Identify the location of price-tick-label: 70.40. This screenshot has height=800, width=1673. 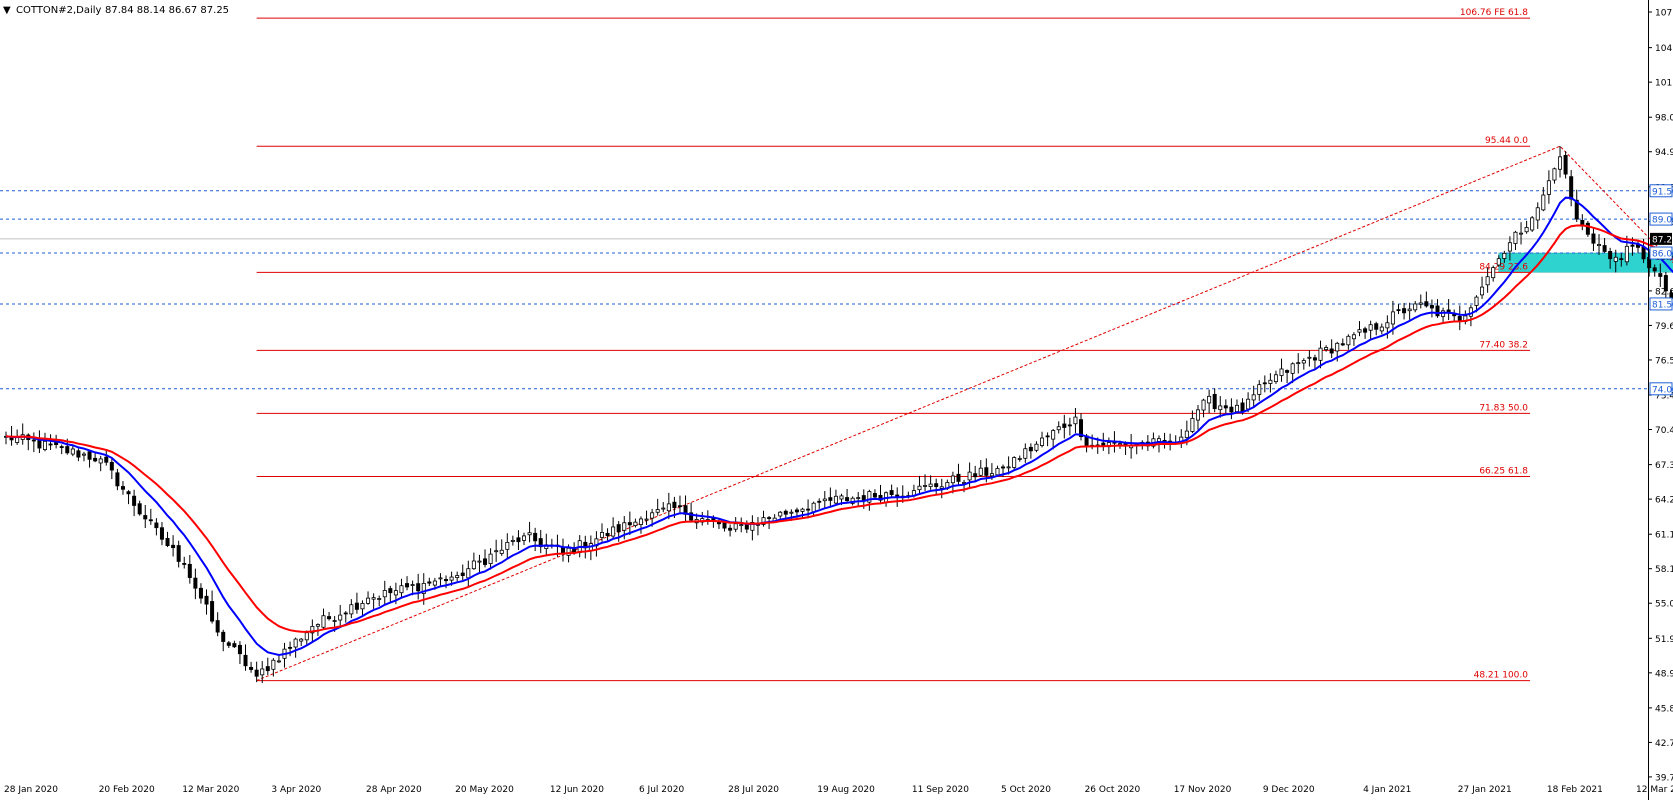
(1664, 431).